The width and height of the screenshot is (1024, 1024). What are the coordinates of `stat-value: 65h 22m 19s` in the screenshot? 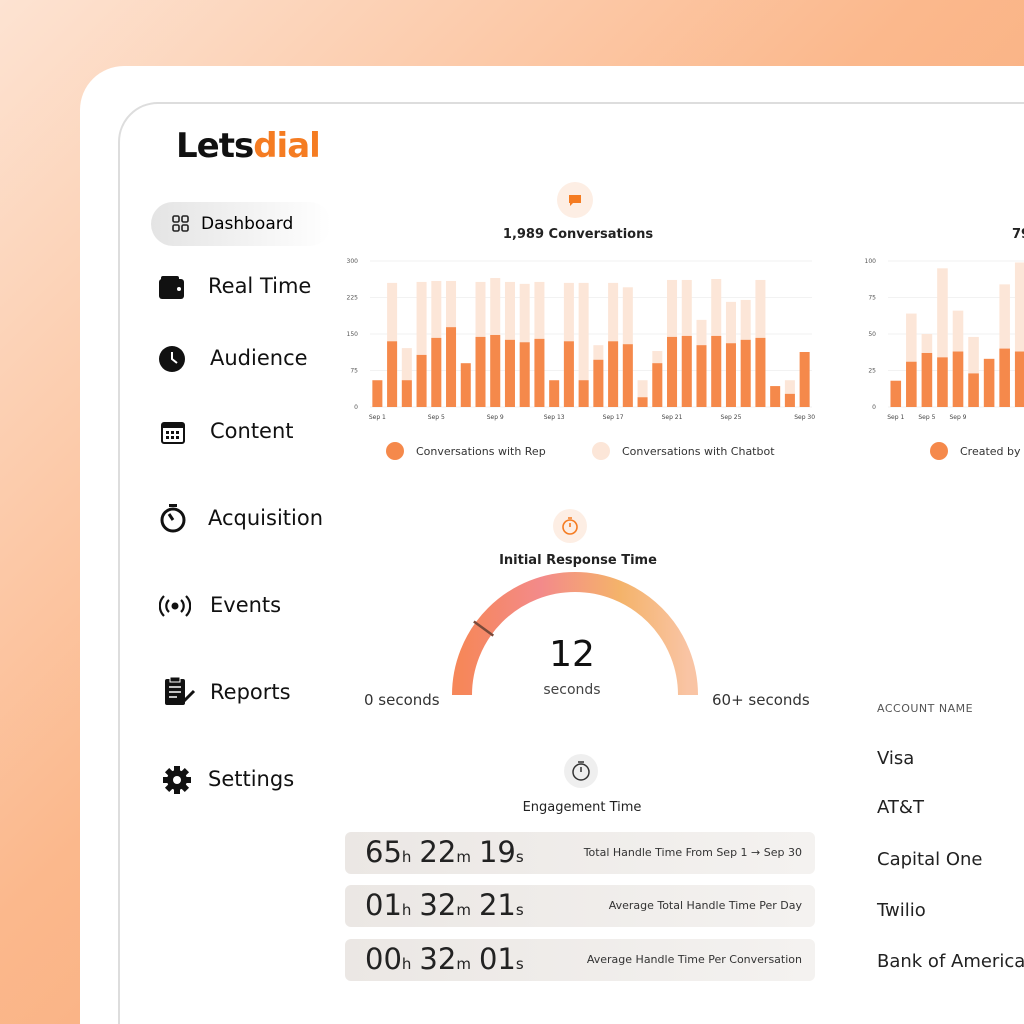 It's located at (448, 852).